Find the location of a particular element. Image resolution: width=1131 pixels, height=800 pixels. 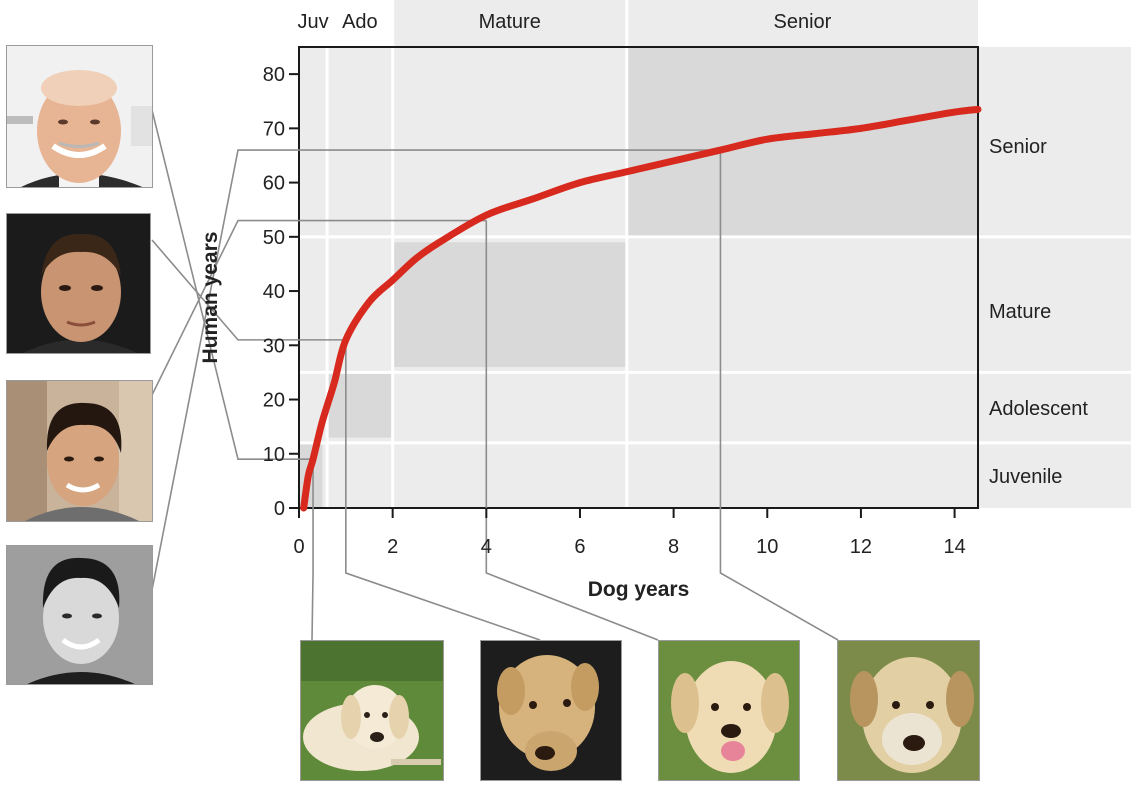

x-tick-label: 10 is located at coordinates (767, 547).